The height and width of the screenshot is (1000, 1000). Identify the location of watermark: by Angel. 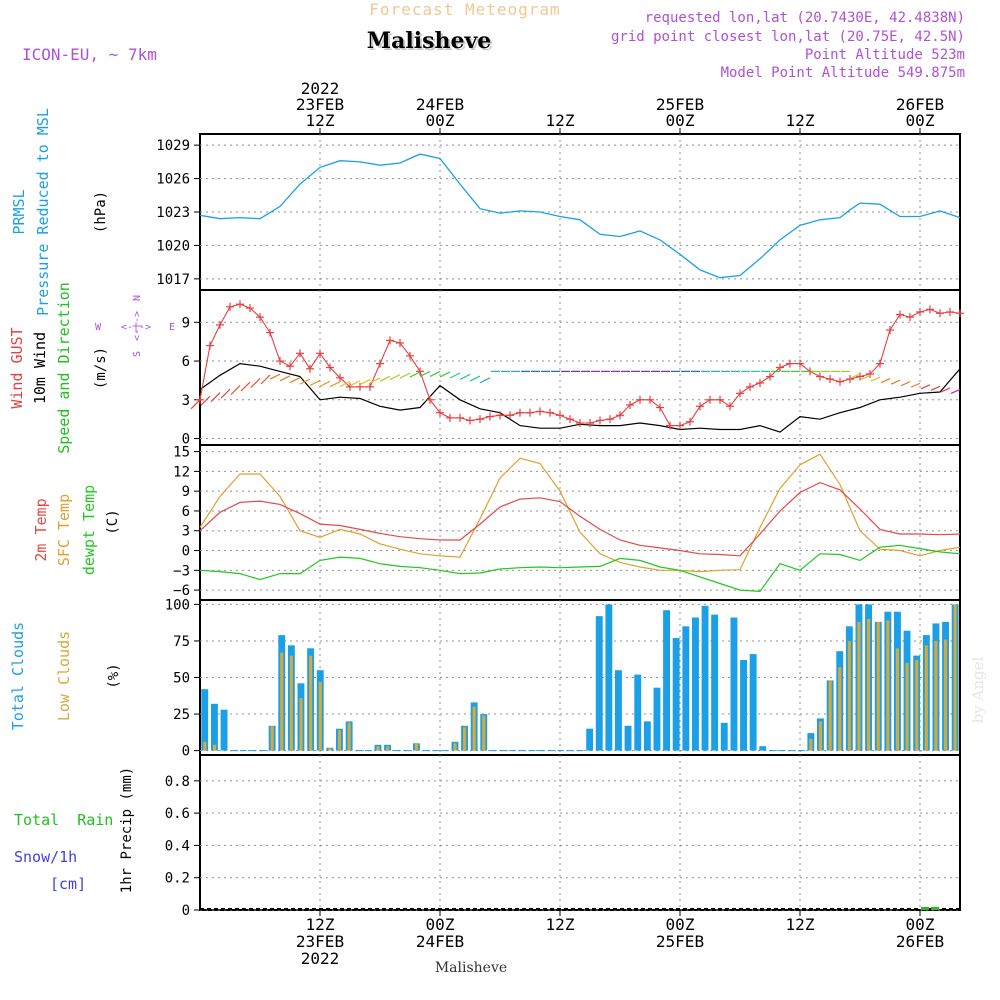
(978, 689).